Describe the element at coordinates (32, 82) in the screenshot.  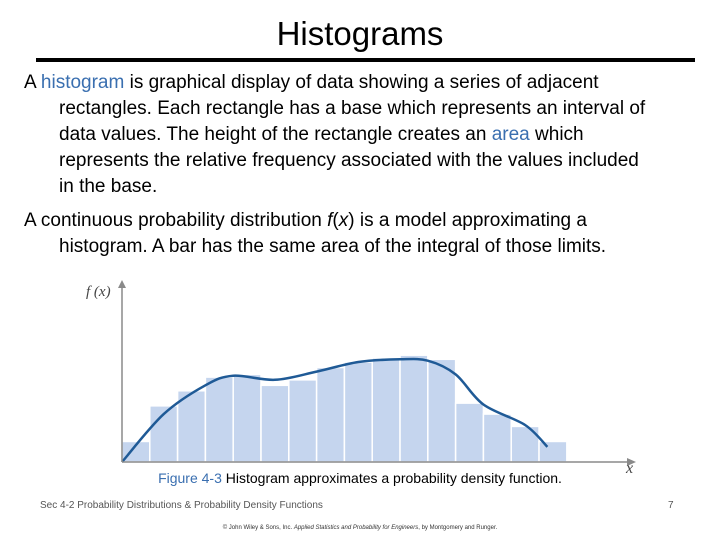
I see `text-run: A` at that location.